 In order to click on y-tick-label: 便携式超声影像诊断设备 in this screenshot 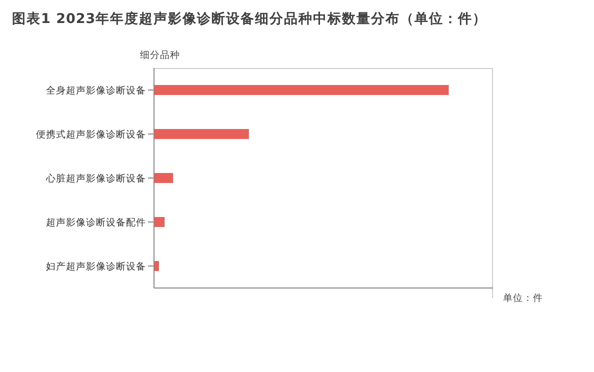, I will do `click(91, 134)`.